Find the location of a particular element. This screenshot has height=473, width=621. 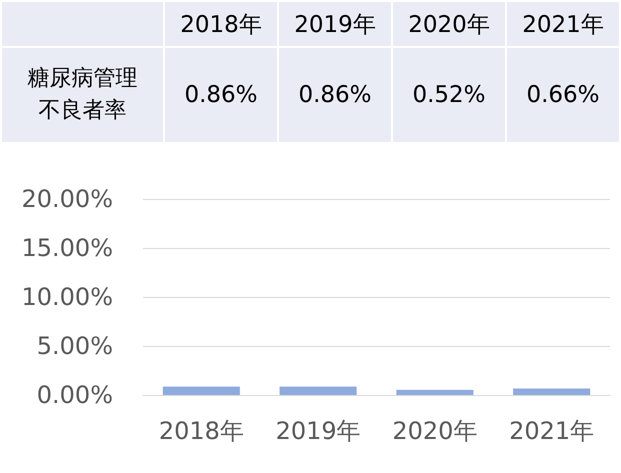

data-label: 0.52% is located at coordinates (449, 95).